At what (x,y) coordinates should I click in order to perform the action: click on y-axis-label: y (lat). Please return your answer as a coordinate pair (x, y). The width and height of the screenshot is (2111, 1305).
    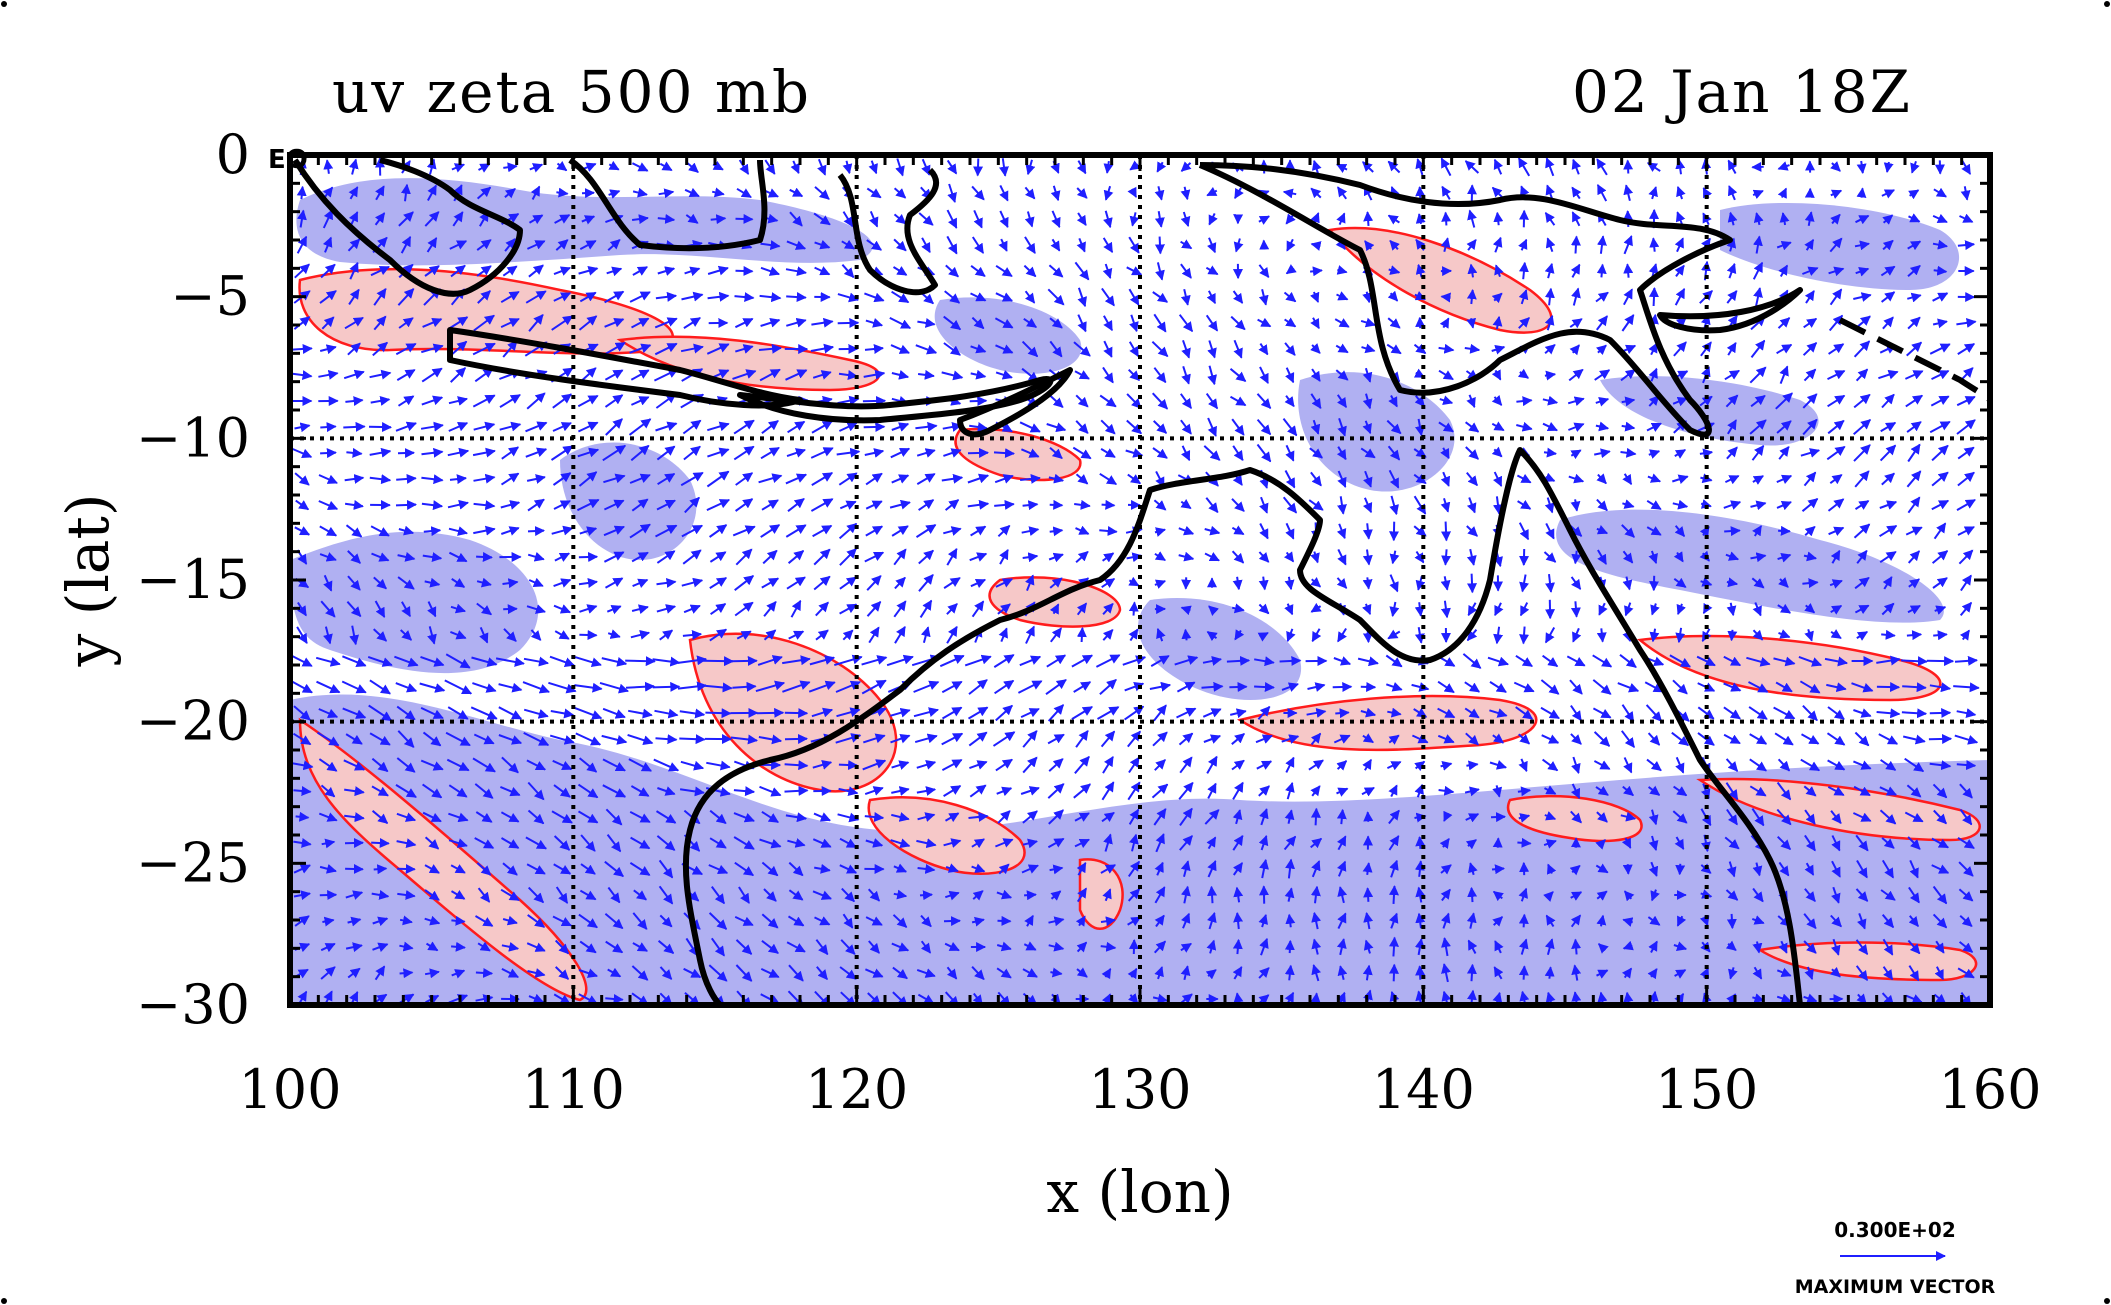
    Looking at the image, I should click on (88, 581).